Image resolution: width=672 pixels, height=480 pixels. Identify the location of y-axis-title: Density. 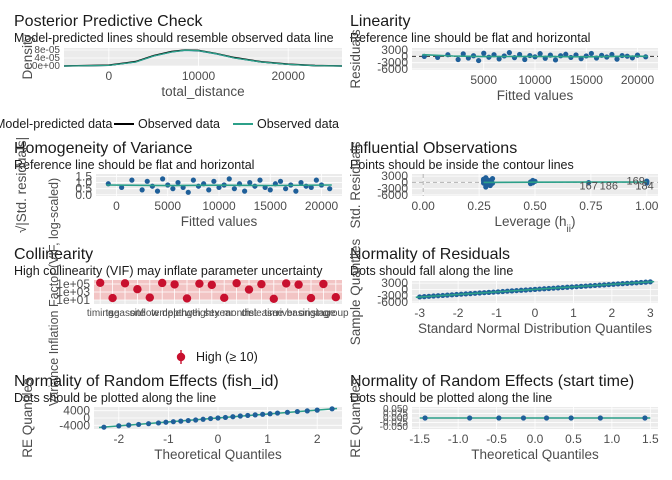
(27, 56).